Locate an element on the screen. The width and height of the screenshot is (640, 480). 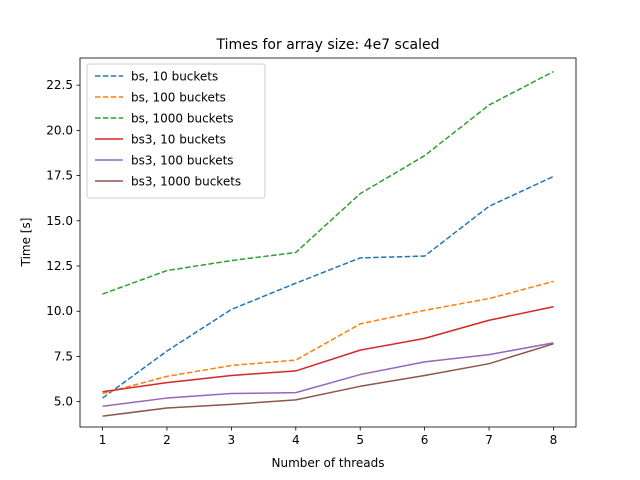
y-tick-label: 20.0 is located at coordinates (59, 130).